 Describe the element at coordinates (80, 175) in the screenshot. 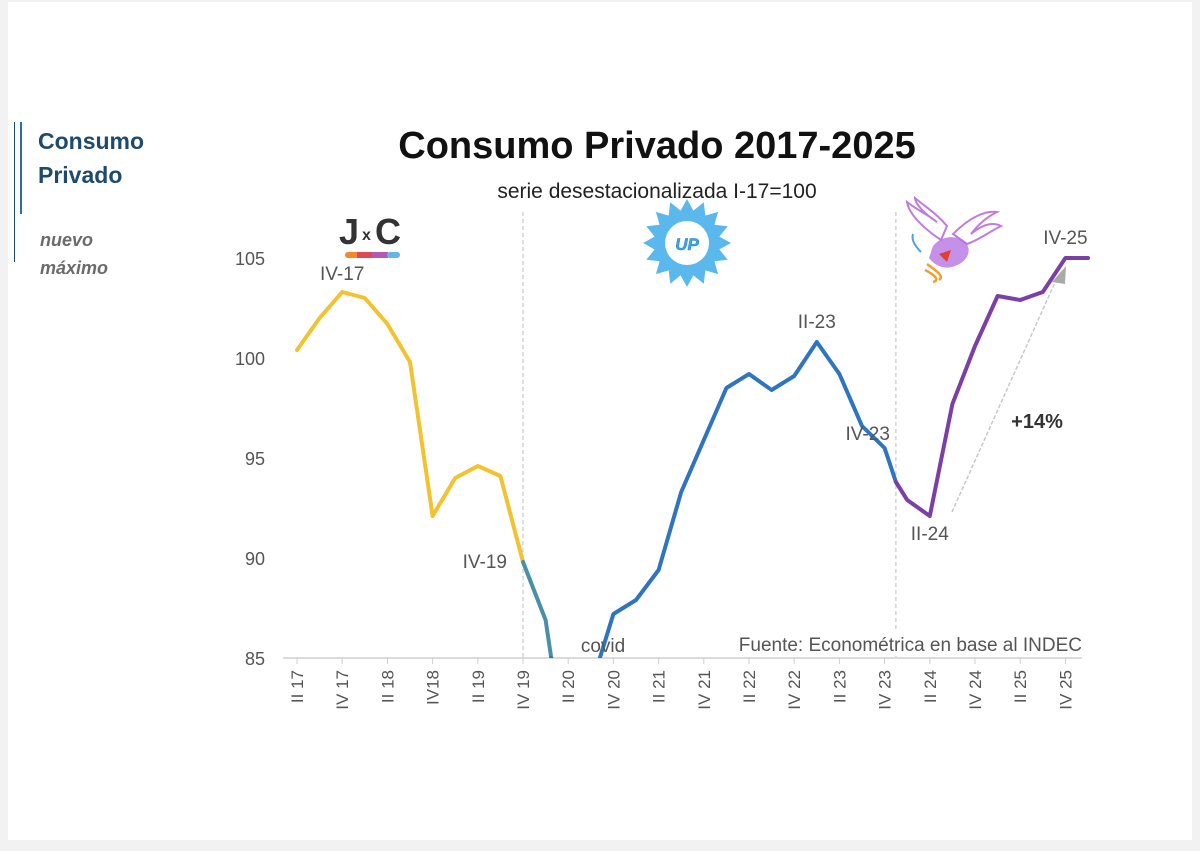

I see `sidebar-title-line2: Privado` at that location.